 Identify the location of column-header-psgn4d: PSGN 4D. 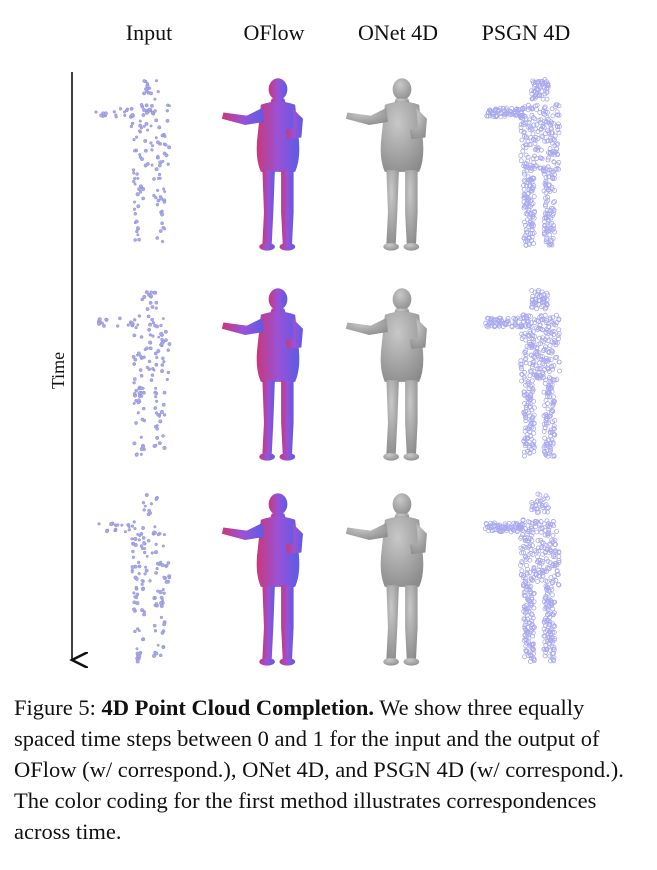
(526, 32).